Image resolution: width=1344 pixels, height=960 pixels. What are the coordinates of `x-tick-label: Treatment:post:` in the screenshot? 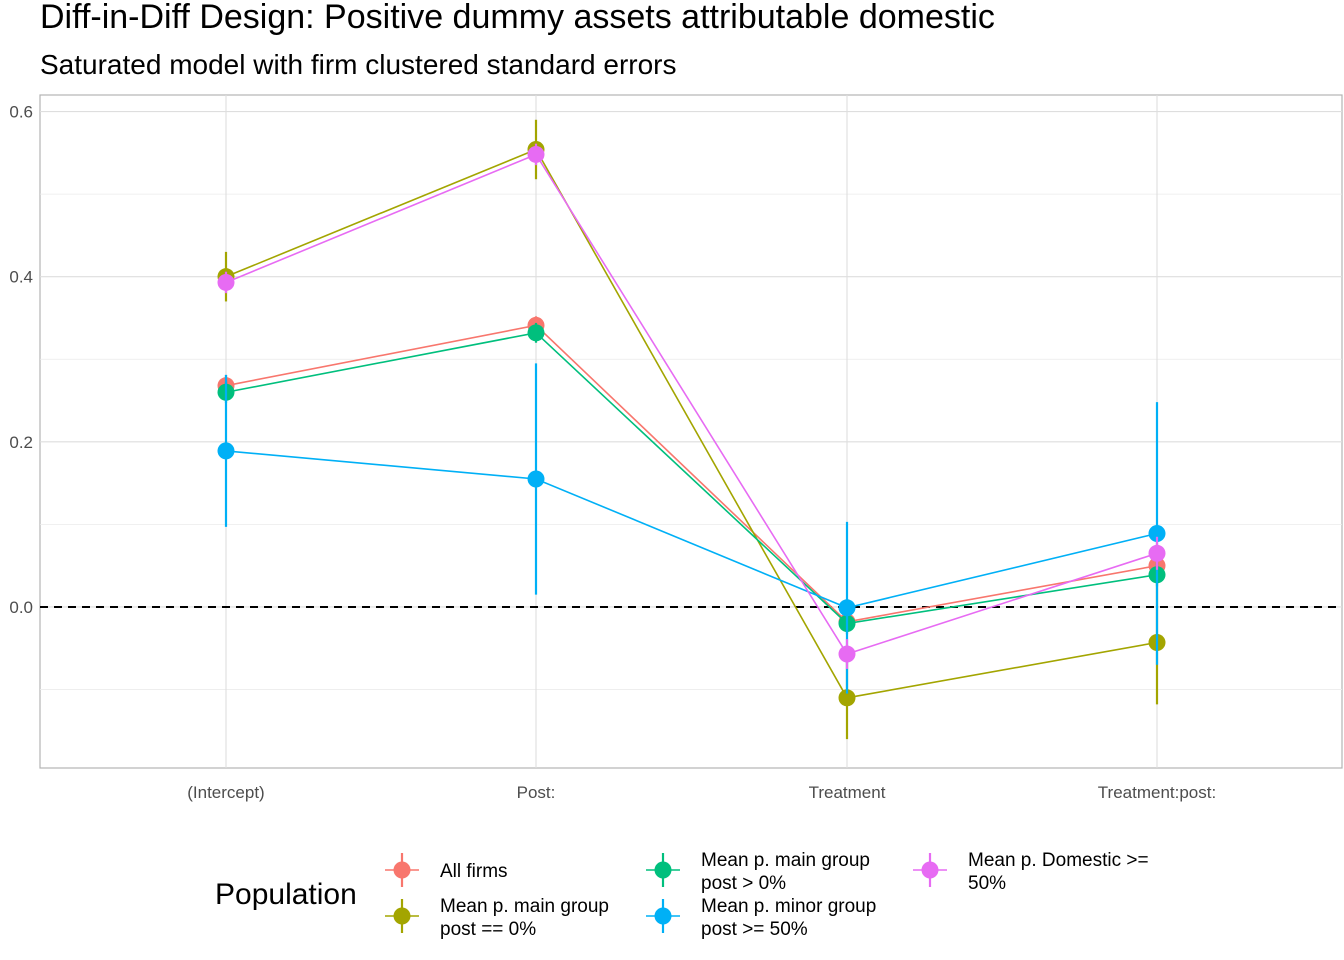 It's located at (1157, 792).